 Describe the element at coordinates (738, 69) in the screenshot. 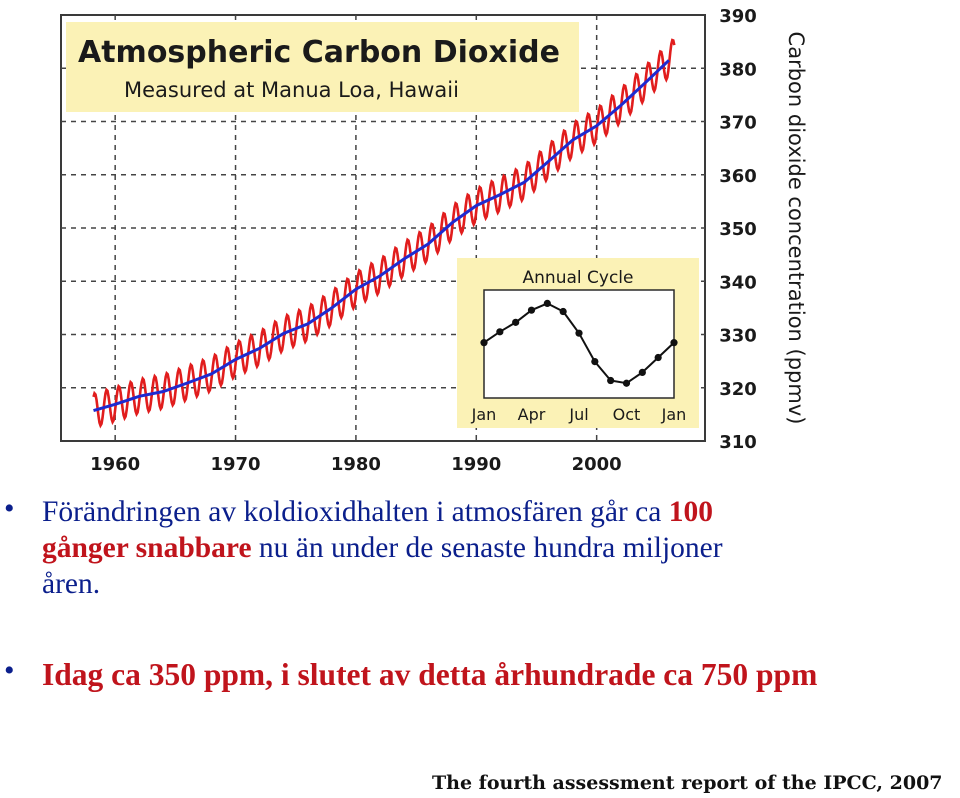

I see `y-tick-label: 380` at that location.